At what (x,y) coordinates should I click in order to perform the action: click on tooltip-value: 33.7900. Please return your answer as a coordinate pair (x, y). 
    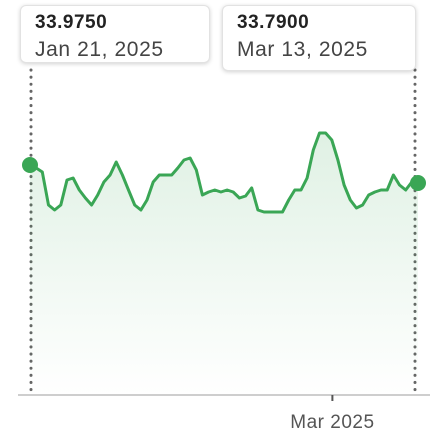
    Looking at the image, I should click on (273, 22).